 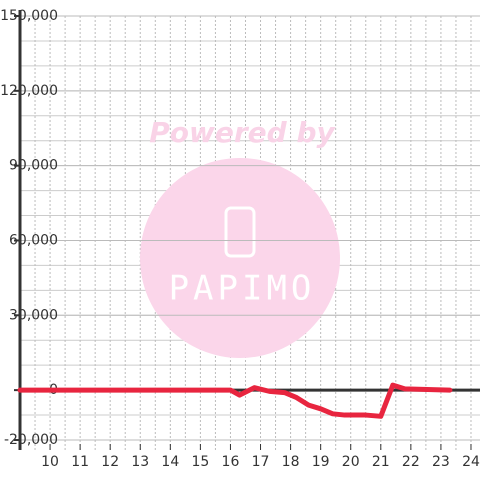 I want to click on x-tick-label: 14, so click(x=170, y=462).